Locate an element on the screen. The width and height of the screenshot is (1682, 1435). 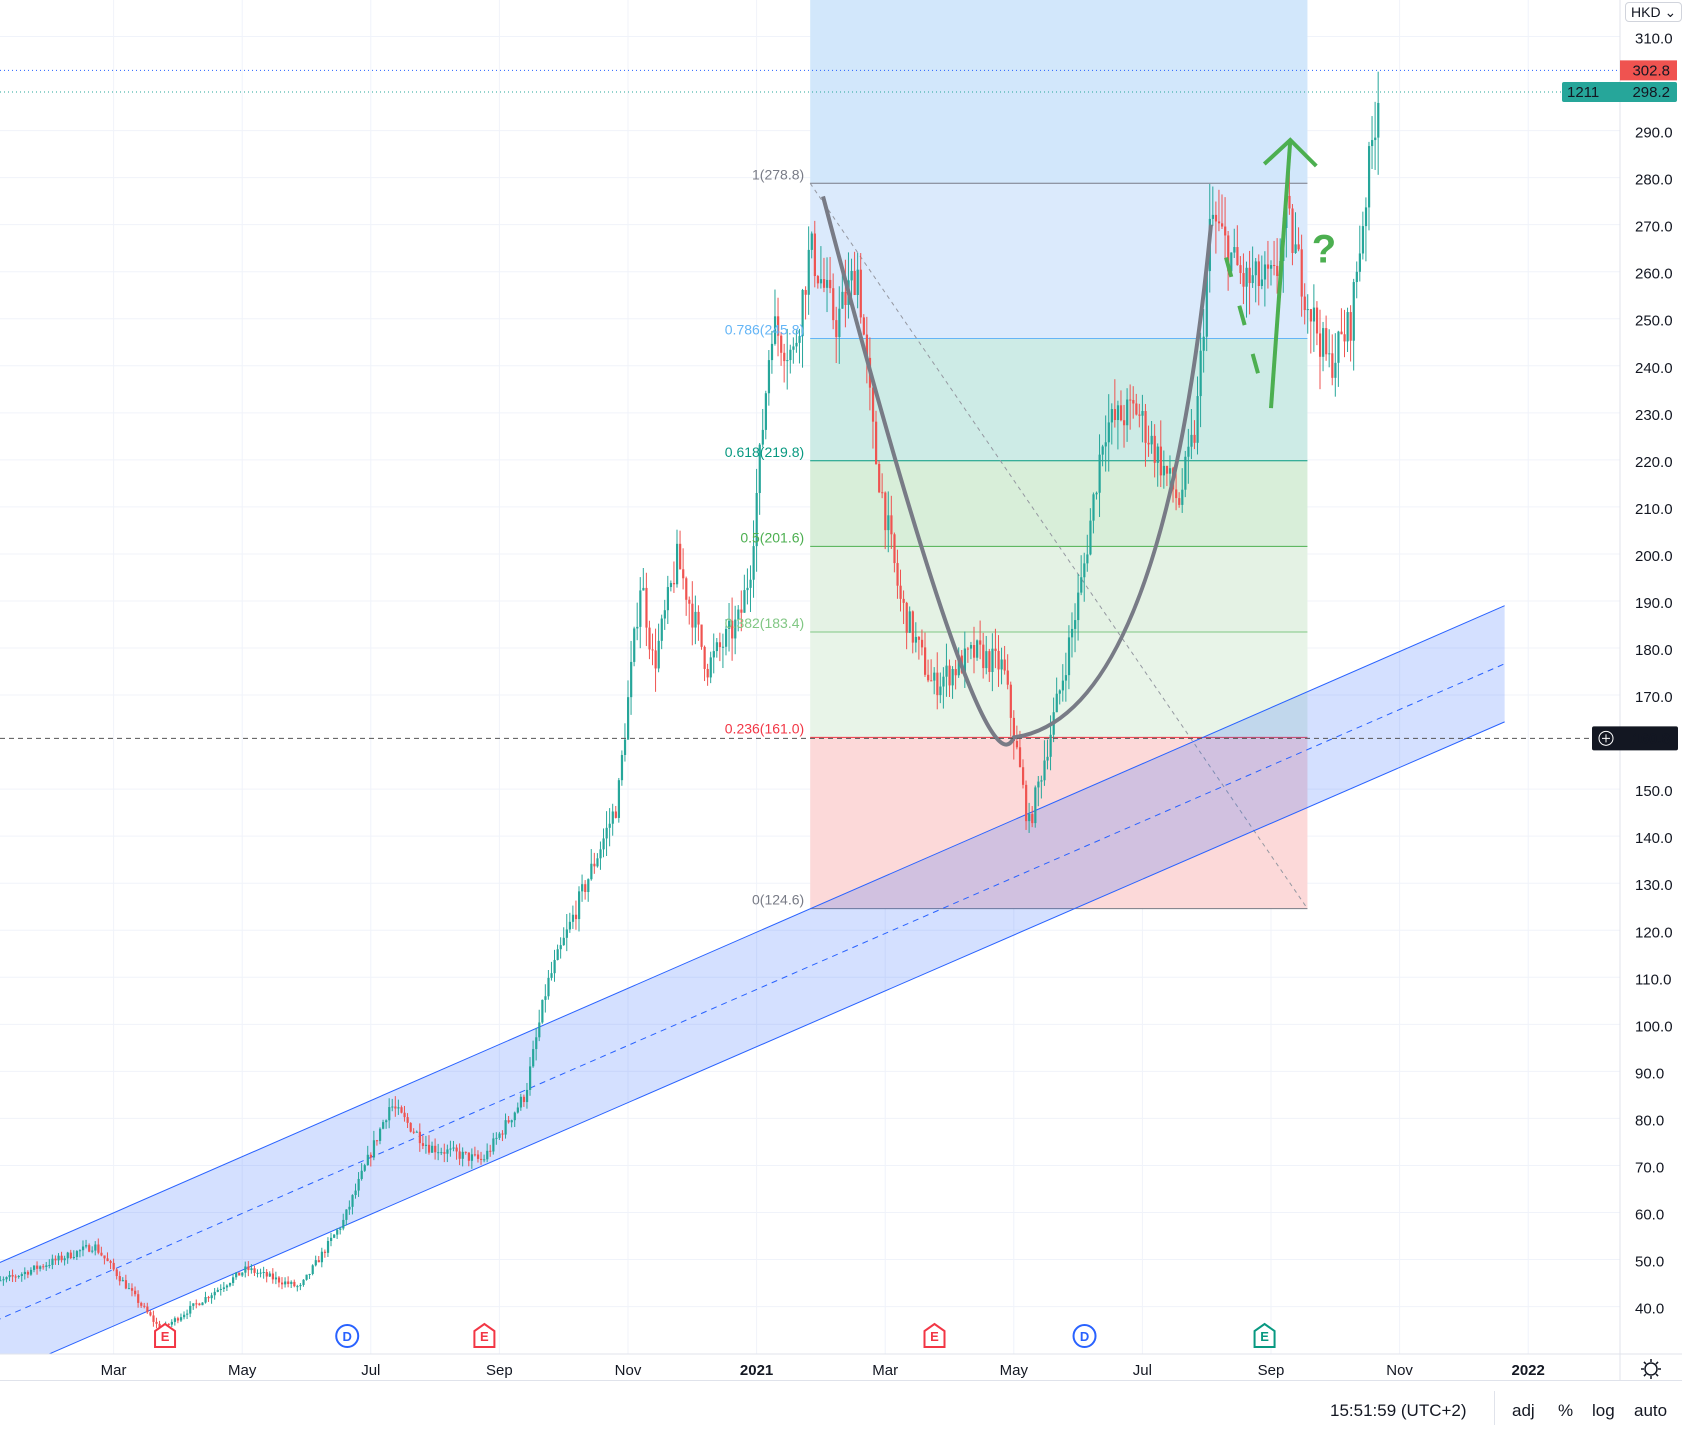
currency-button: HKD ⌄ is located at coordinates (1653, 12).